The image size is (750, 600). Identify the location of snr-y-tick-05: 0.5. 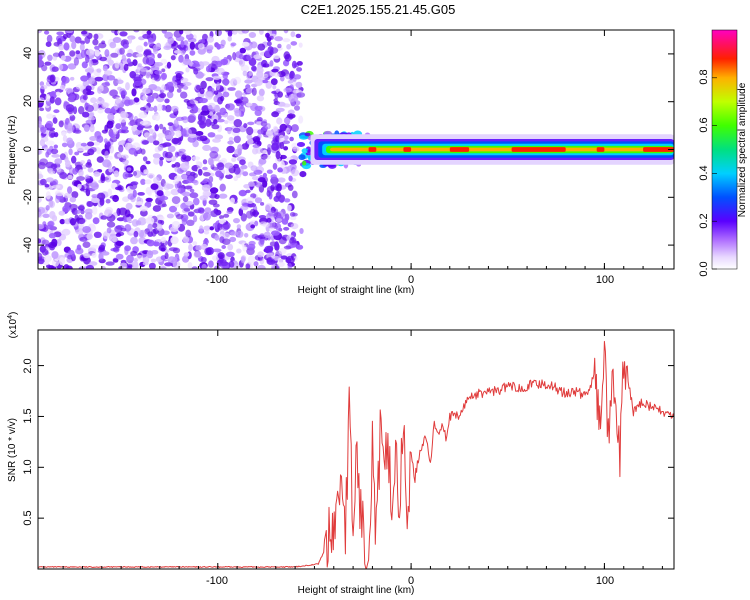
(28, 517).